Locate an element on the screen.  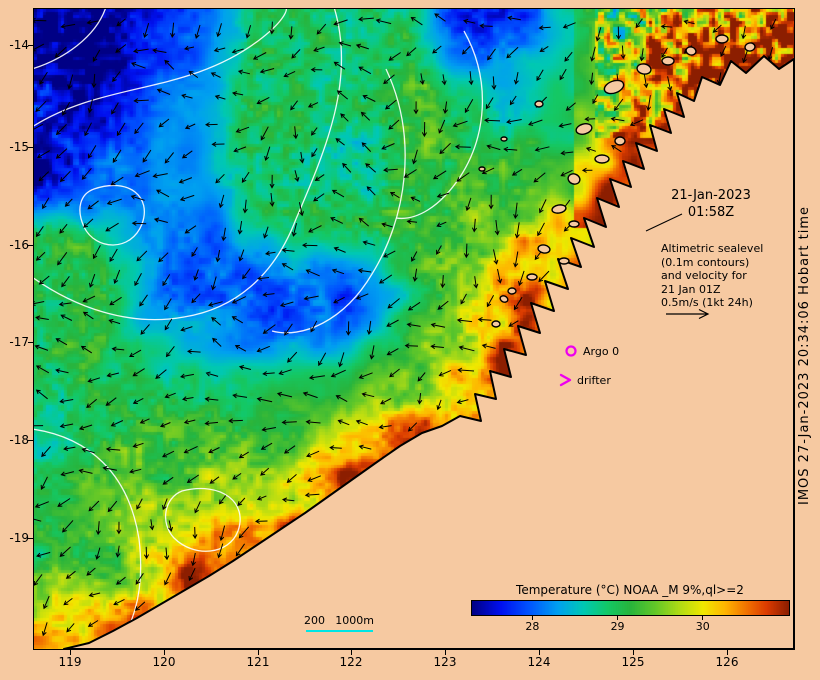
info-line: (0.1m contours) is located at coordinates (705, 262).